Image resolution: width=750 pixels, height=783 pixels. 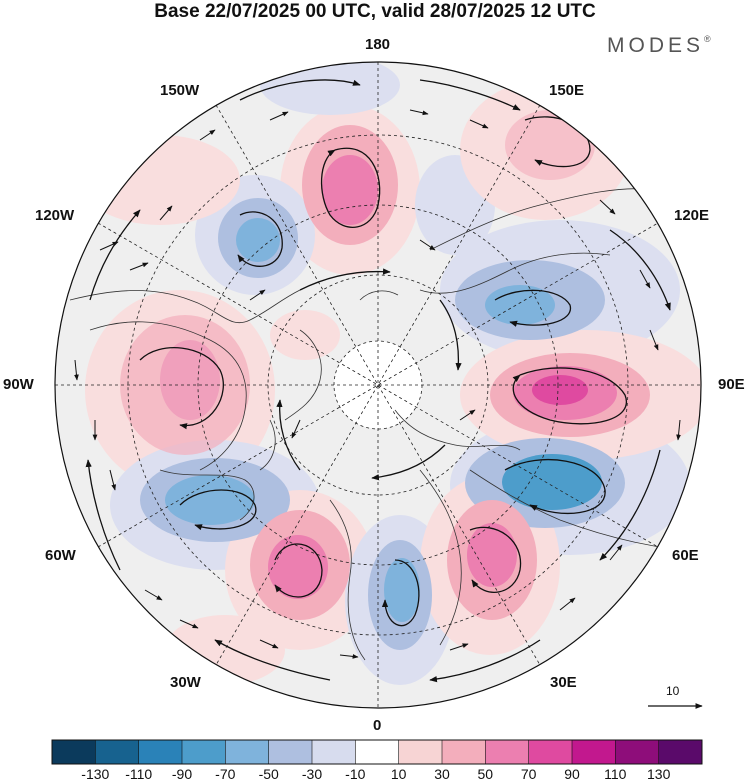 What do you see at coordinates (656, 45) in the screenshot?
I see `brand-name: MODES` at bounding box center [656, 45].